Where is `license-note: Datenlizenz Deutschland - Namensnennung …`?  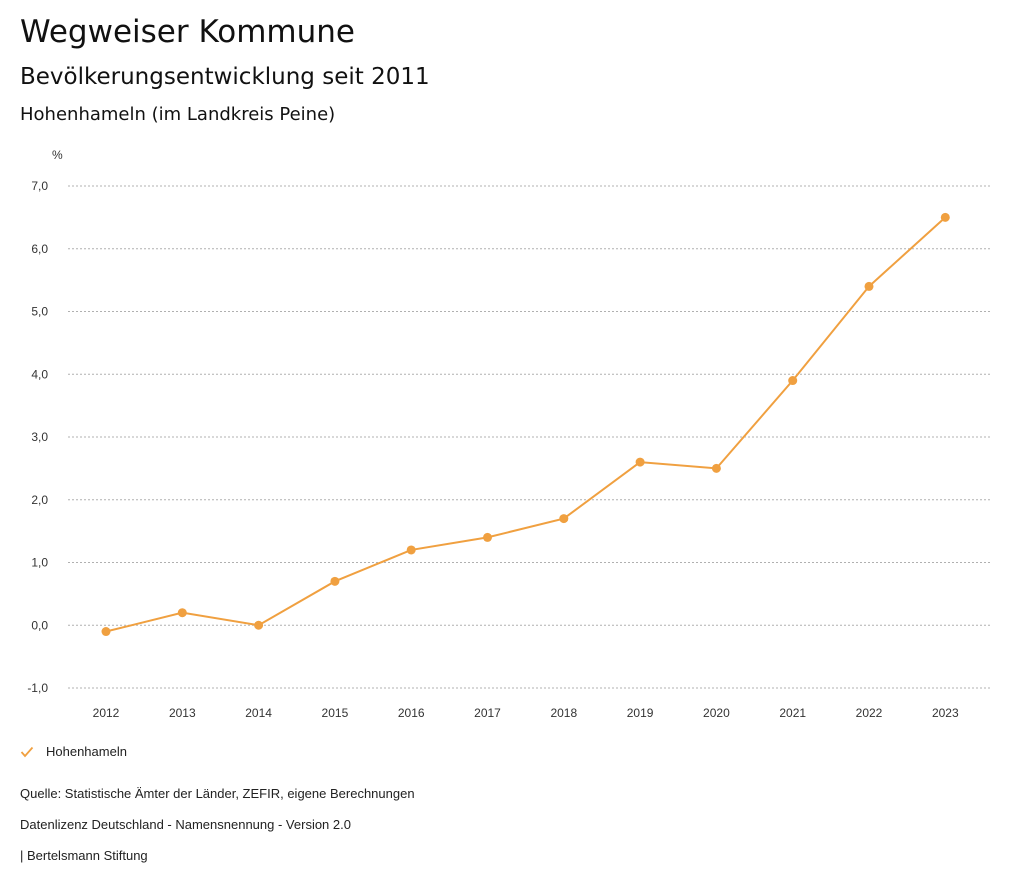
license-note: Datenlizenz Deutschland - Namensnennung … is located at coordinates (185, 824).